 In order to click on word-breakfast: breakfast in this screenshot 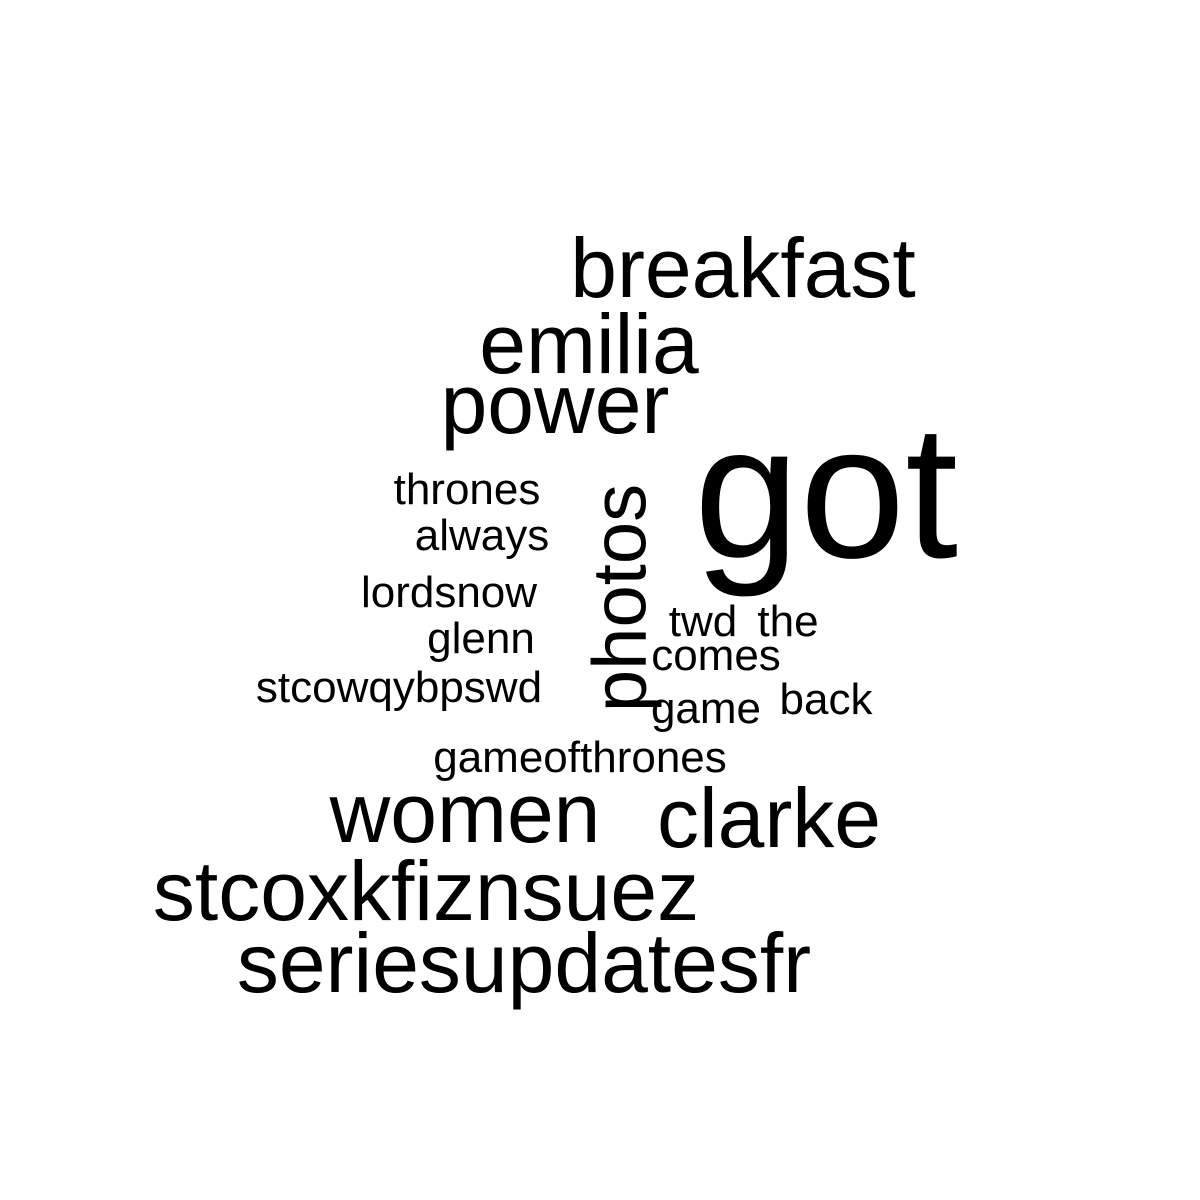, I will do `click(743, 268)`.